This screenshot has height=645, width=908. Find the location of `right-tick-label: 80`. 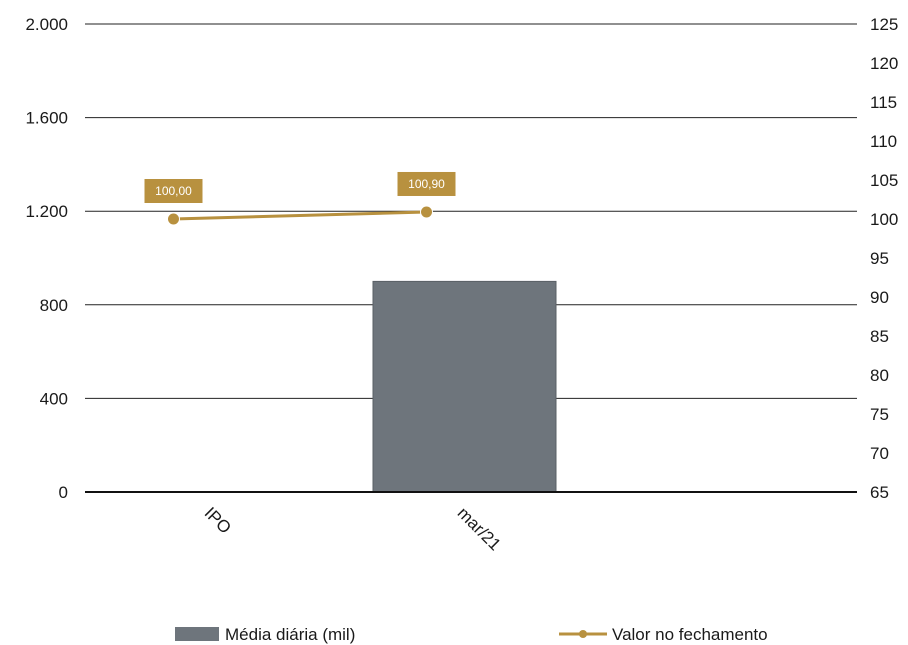

right-tick-label: 80 is located at coordinates (879, 375).